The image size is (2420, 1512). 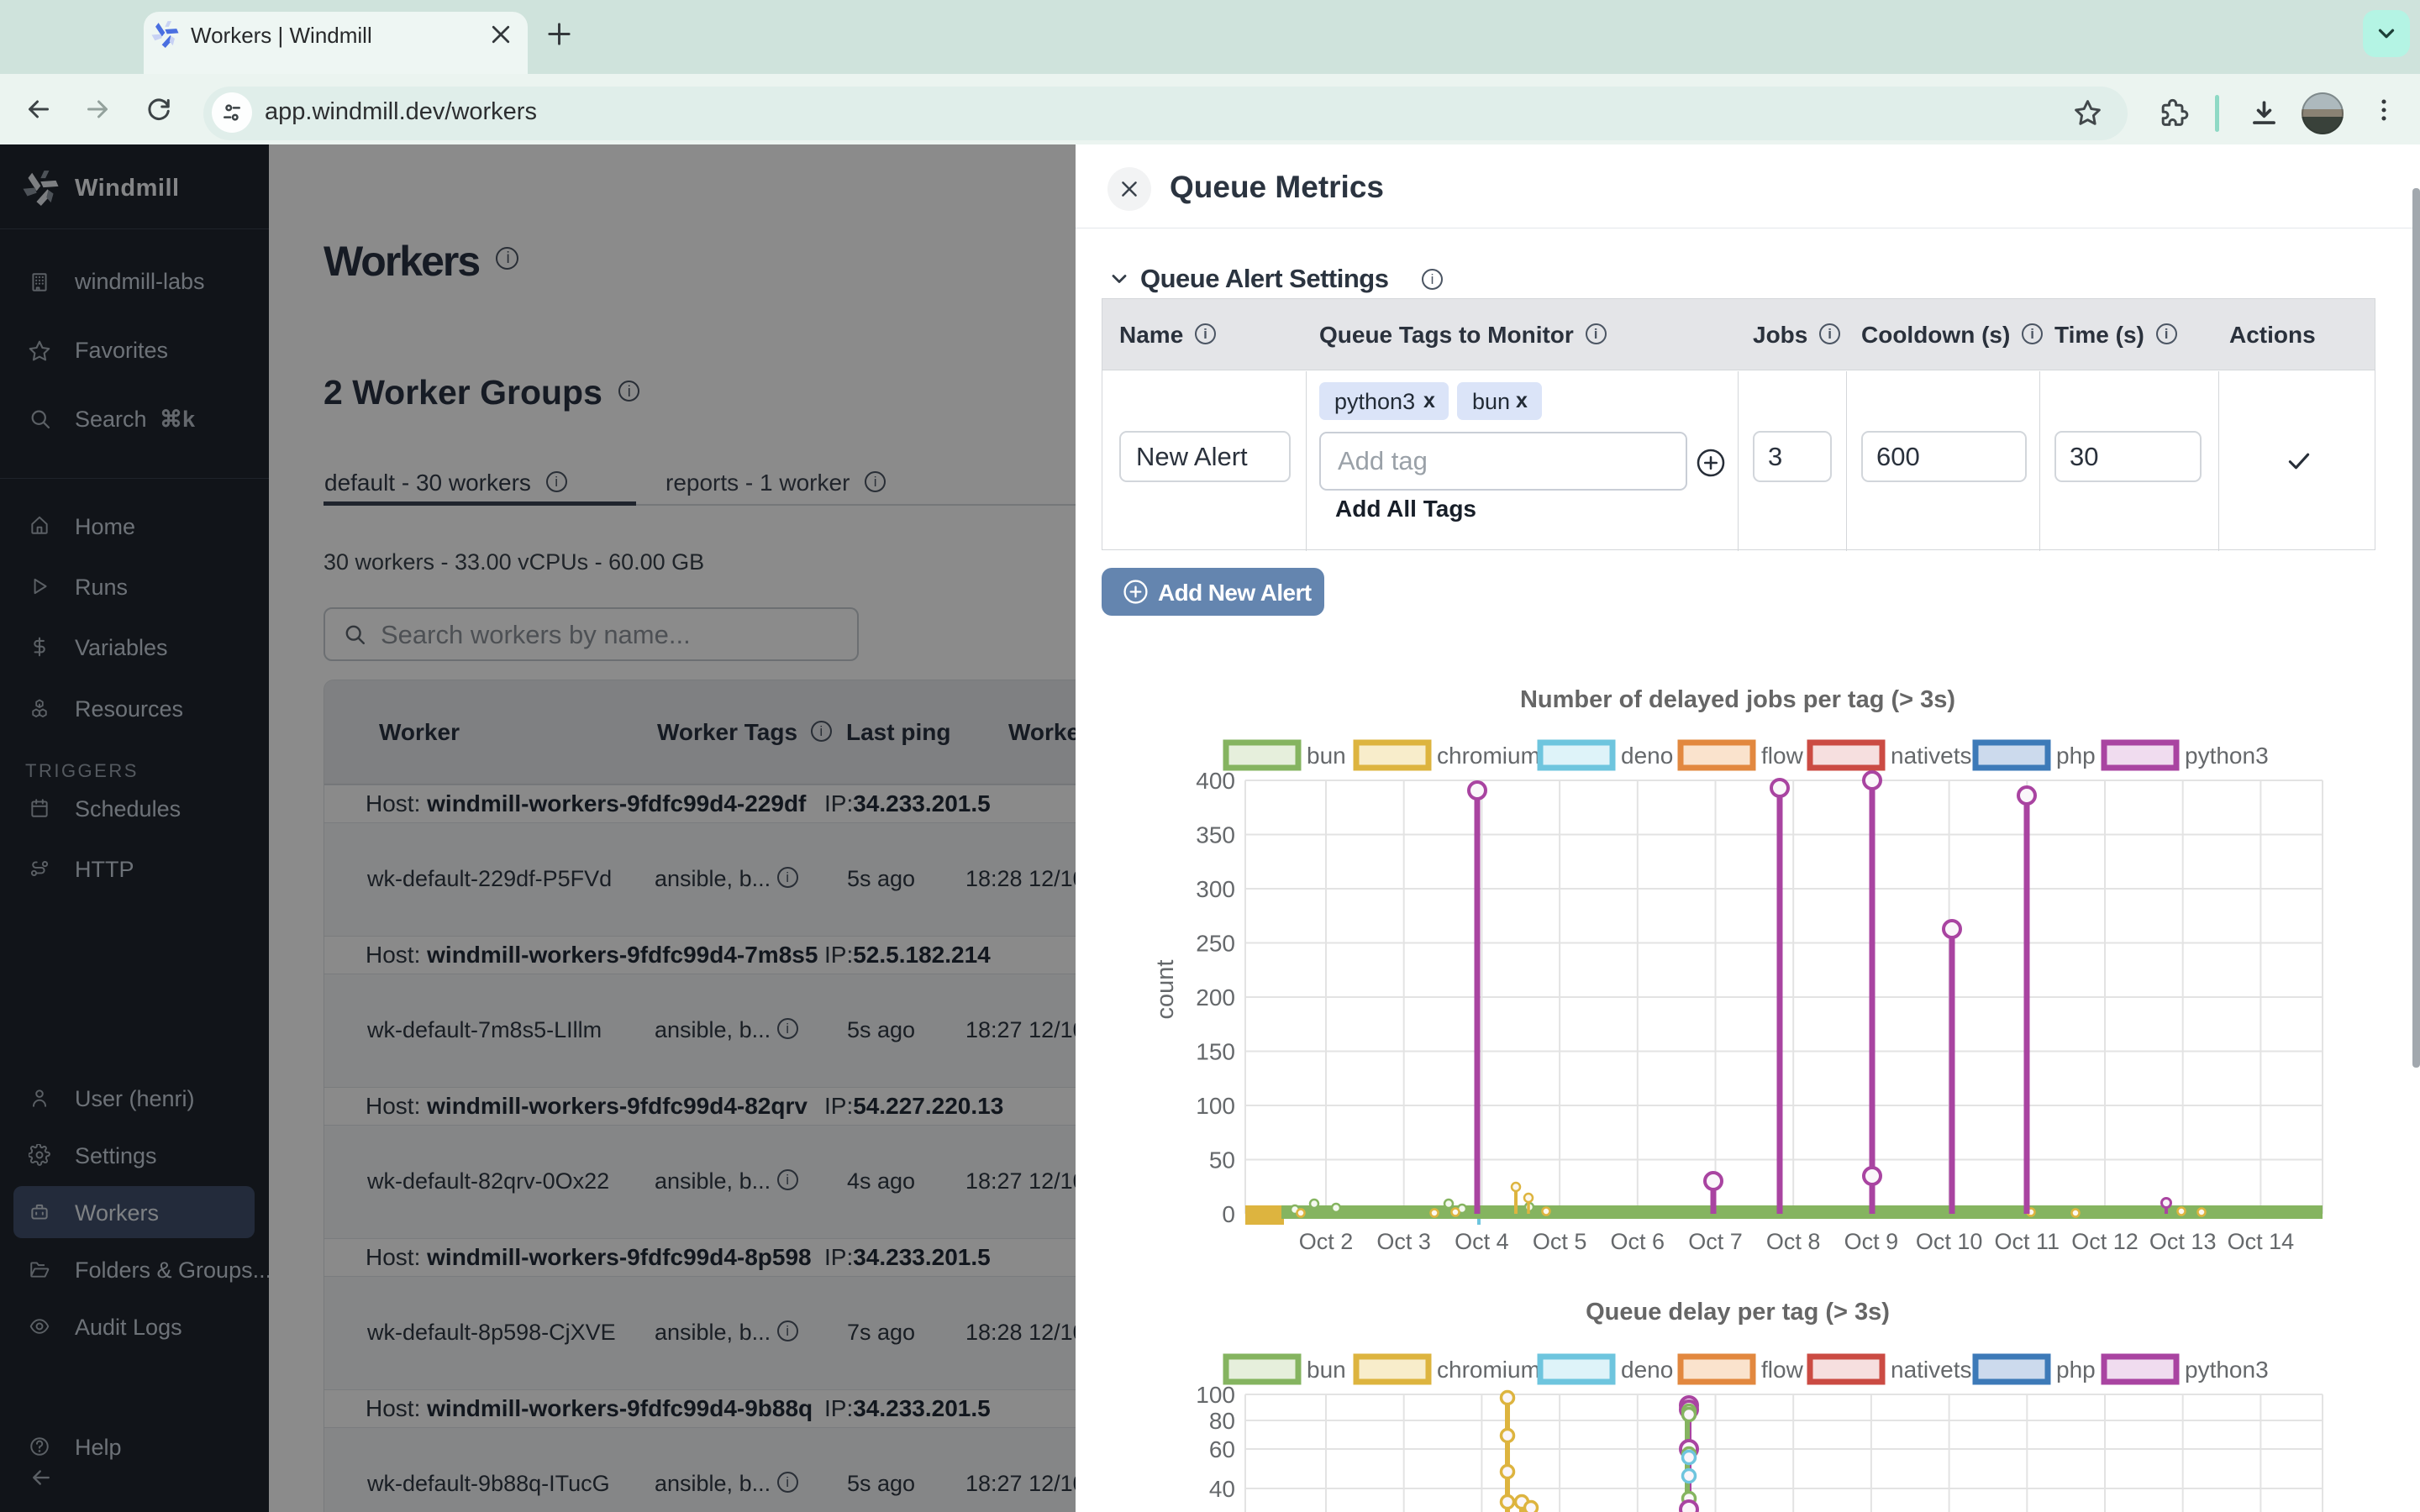 I want to click on svg-text: Oct 10, so click(x=1949, y=1241).